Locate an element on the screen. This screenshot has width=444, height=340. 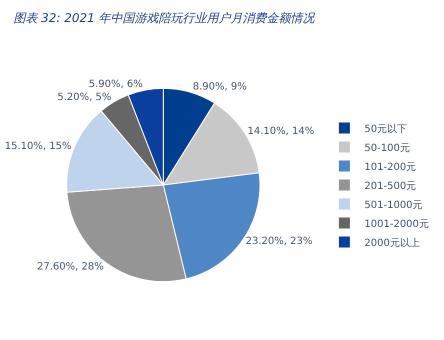
chart-title: 图表 32: 2021 年中国游戏陪玩行业用户月消费金额情况 is located at coordinates (164, 18).